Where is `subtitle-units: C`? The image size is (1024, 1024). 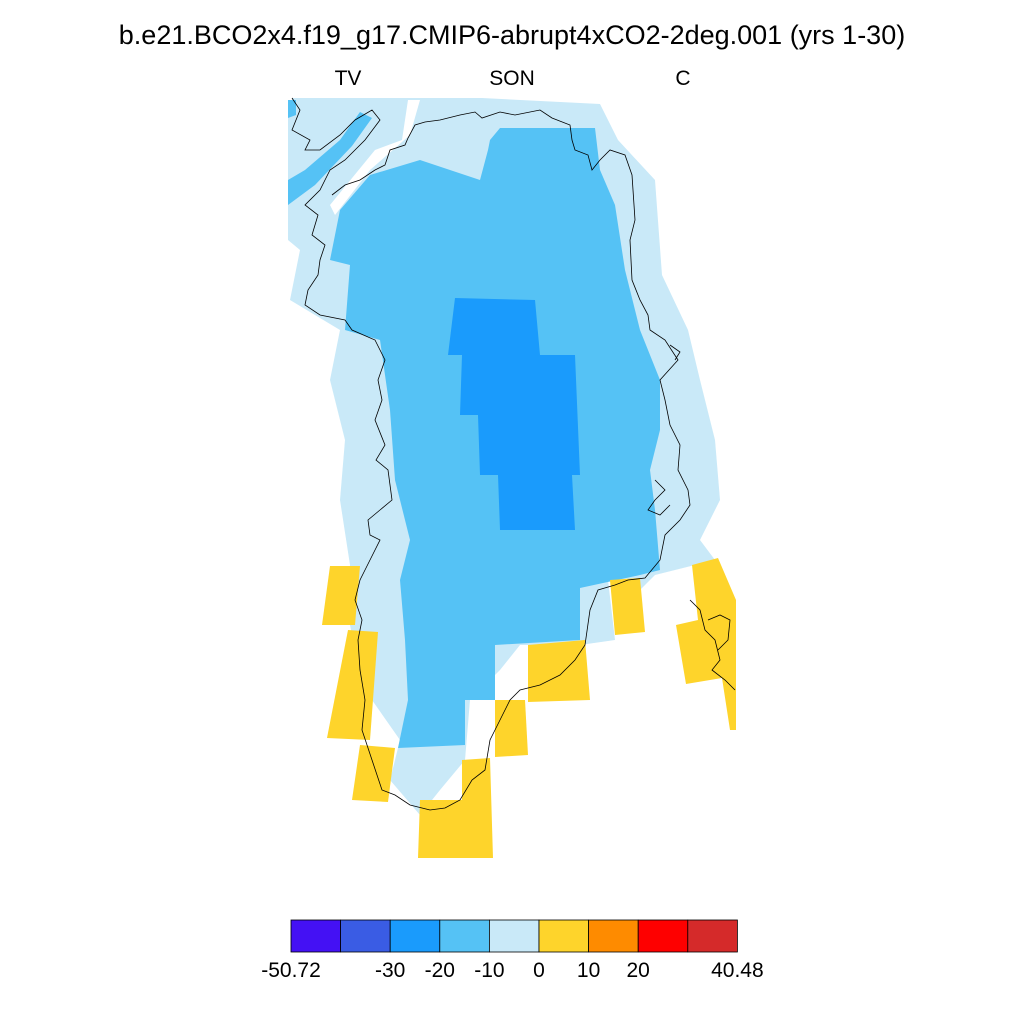
subtitle-units: C is located at coordinates (683, 78).